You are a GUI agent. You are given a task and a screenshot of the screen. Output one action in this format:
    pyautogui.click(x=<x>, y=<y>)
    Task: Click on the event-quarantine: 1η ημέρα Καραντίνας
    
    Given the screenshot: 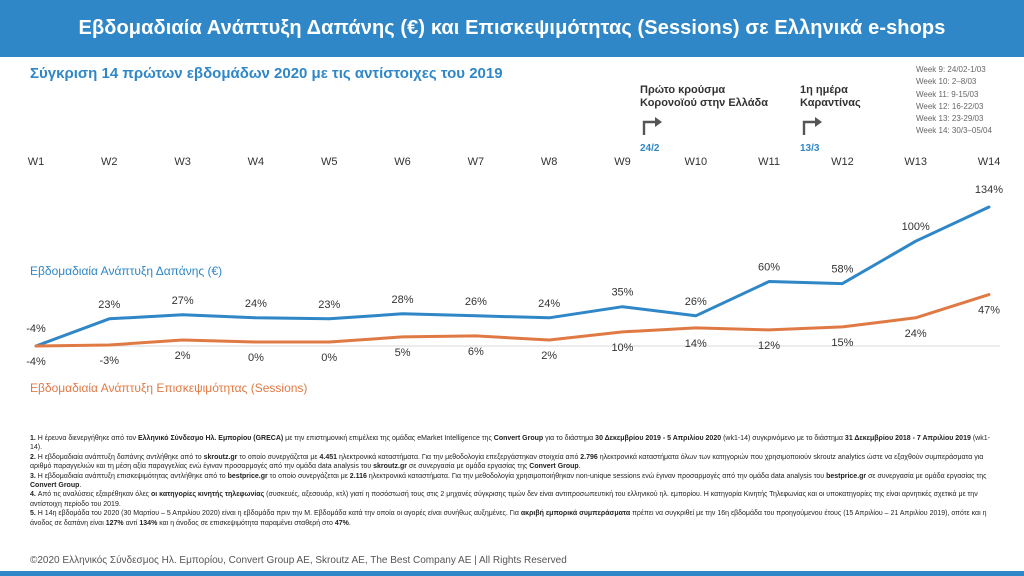 What is the action you would take?
    pyautogui.click(x=830, y=97)
    